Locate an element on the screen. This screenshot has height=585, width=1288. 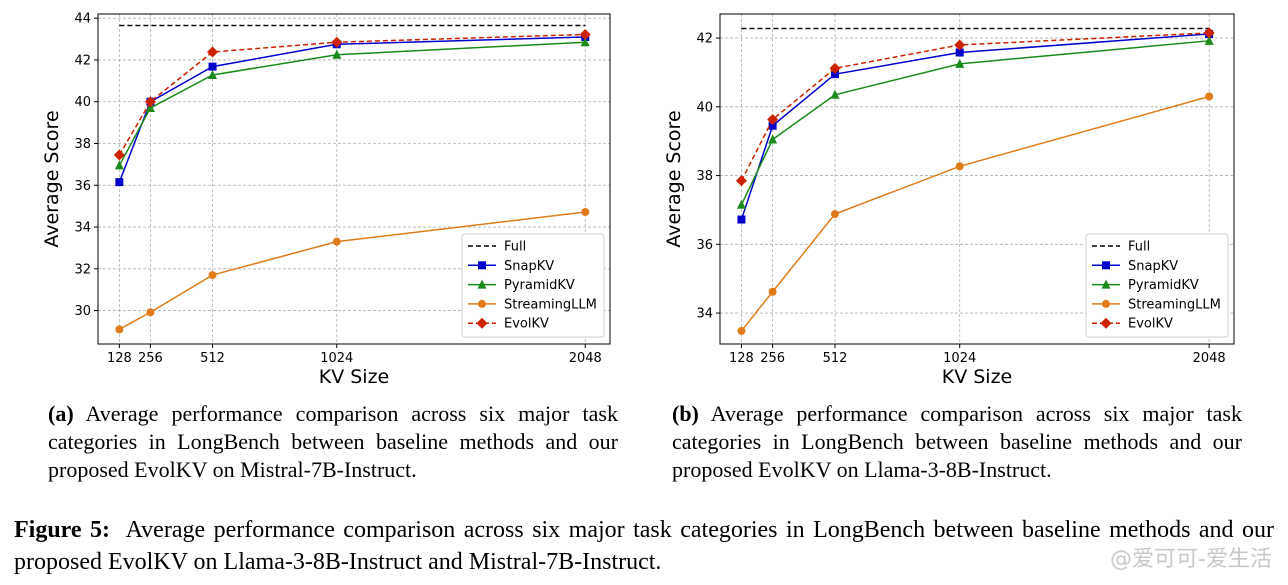
figure-caption-label: Figure 5: is located at coordinates (62, 530).